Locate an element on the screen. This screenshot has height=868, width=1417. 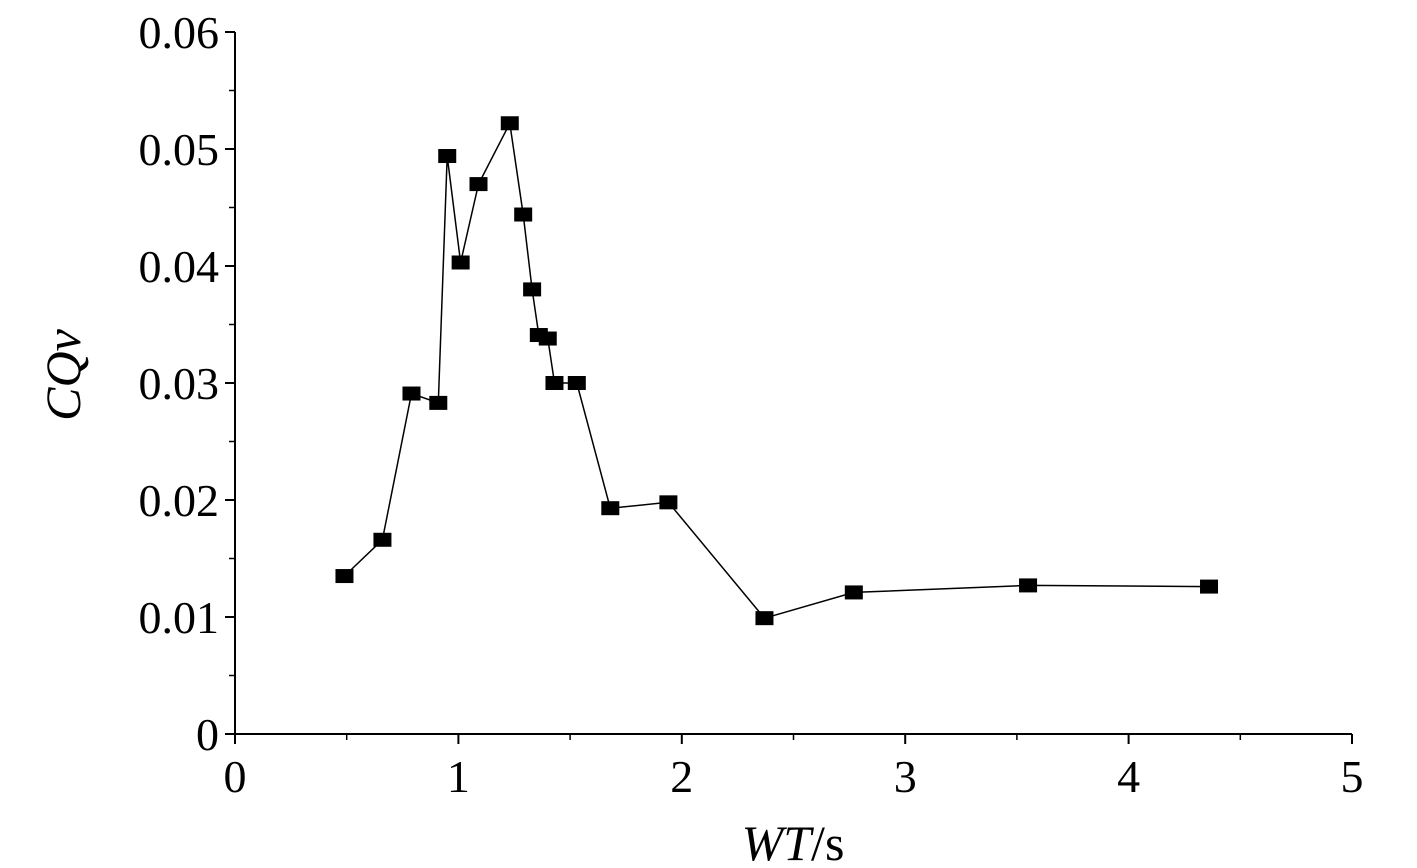
x-tick-label: 2 is located at coordinates (681, 776).